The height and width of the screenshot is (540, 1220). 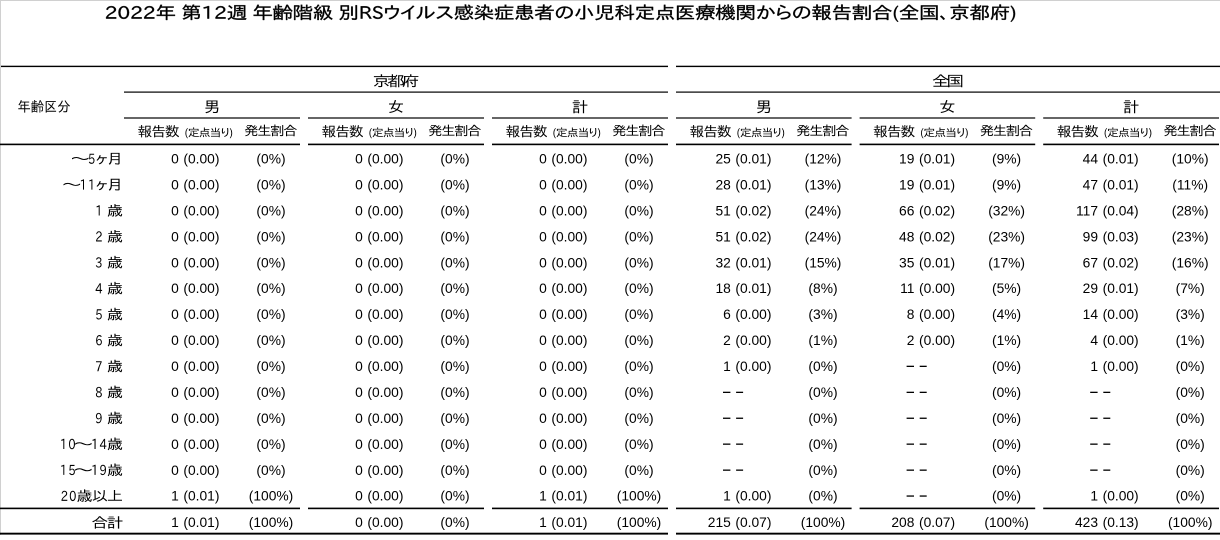 I want to click on svg-text: (12%), so click(x=823, y=159).